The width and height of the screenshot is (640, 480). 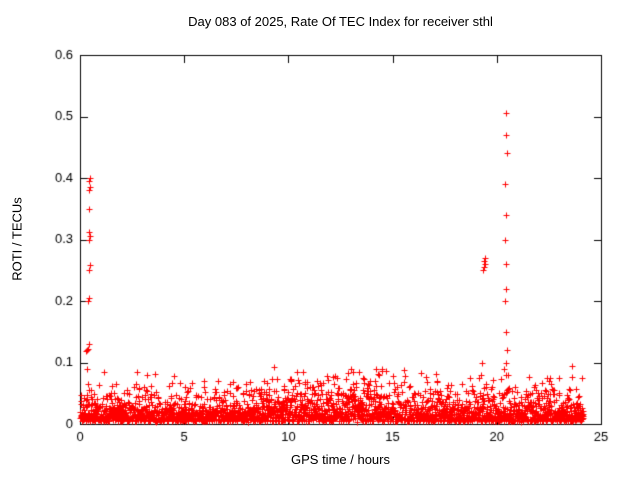 I want to click on x-axis-label: GPS time / hours, so click(x=340, y=459).